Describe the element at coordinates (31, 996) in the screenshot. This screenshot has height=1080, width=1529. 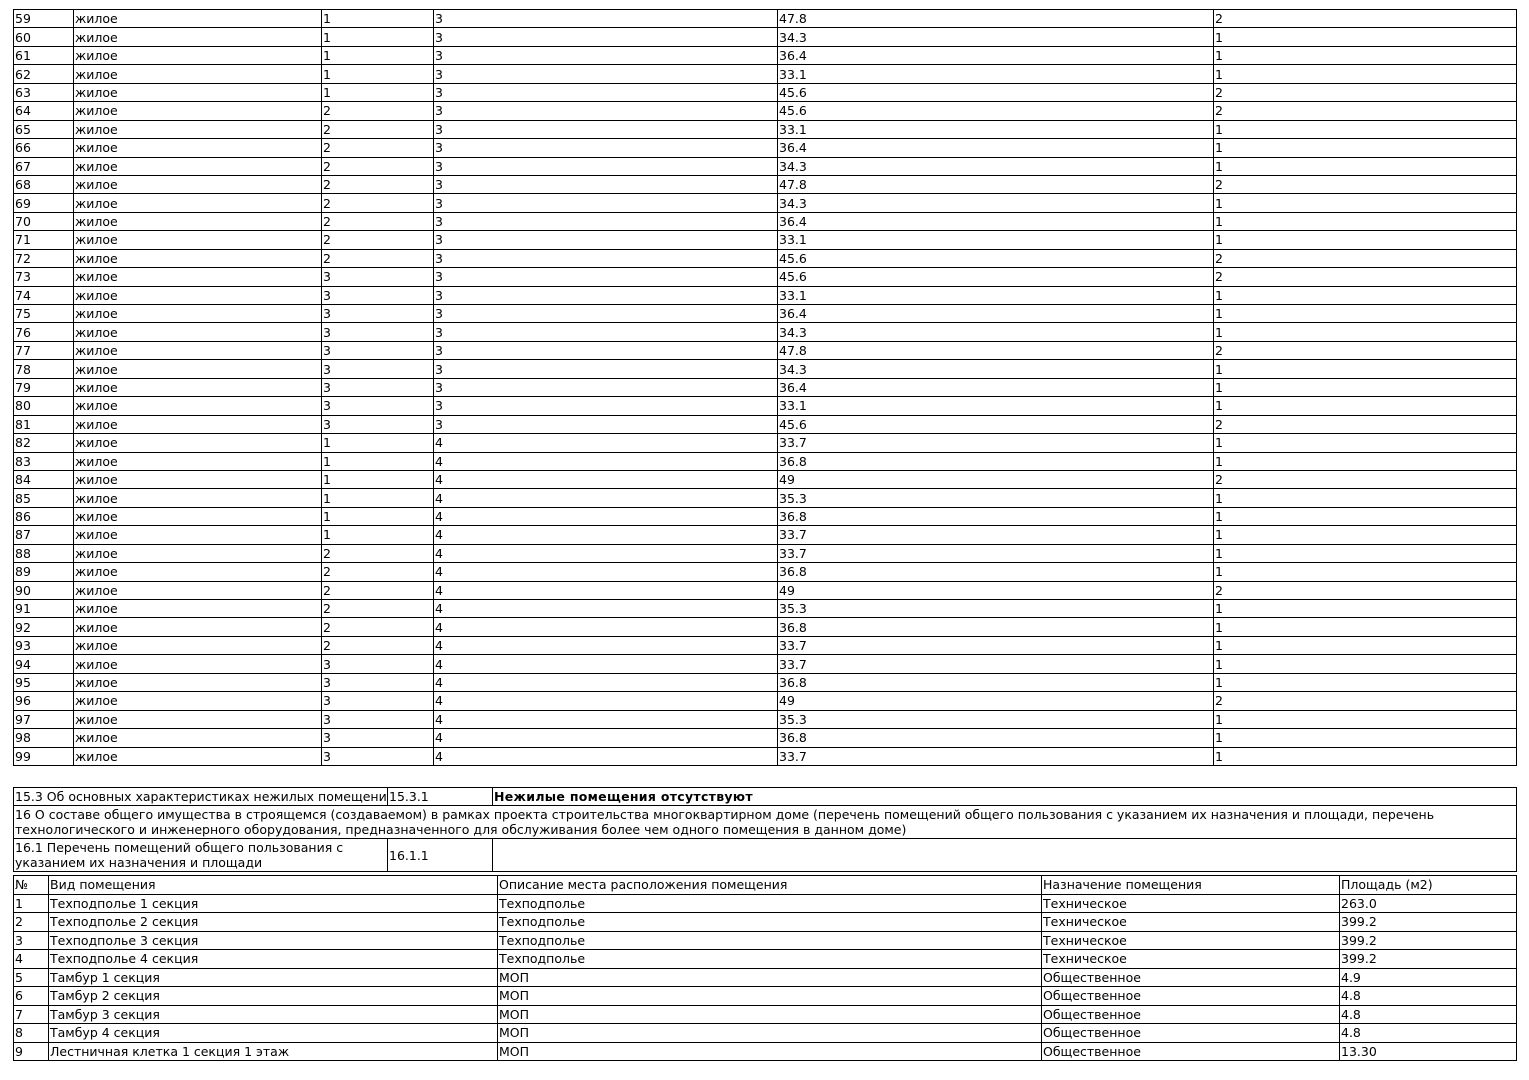
I see `cell-number: 6` at that location.